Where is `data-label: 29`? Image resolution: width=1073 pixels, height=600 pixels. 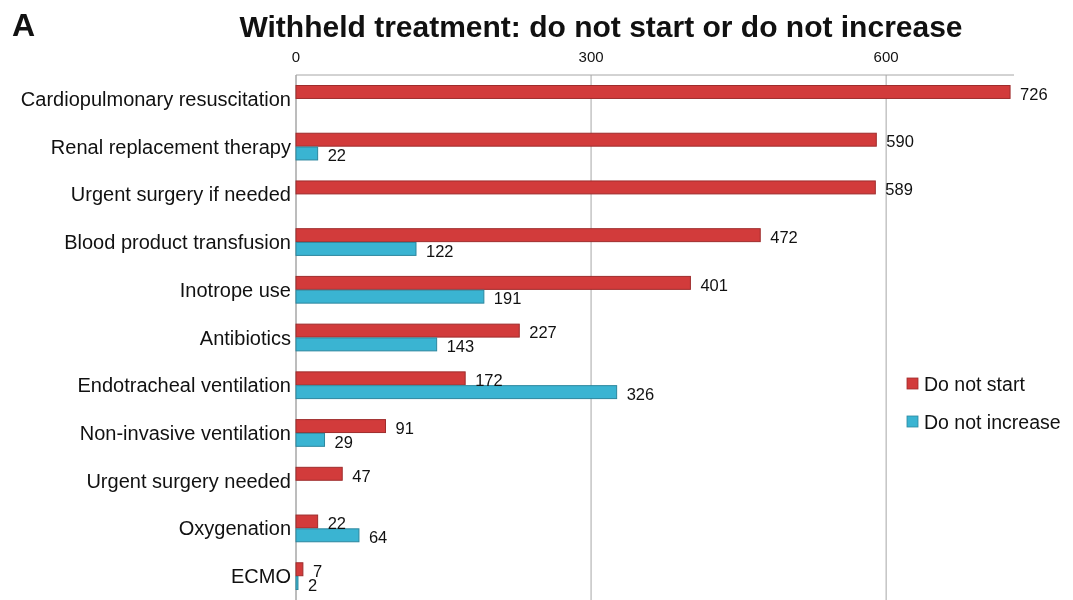
data-label: 29 is located at coordinates (343, 441).